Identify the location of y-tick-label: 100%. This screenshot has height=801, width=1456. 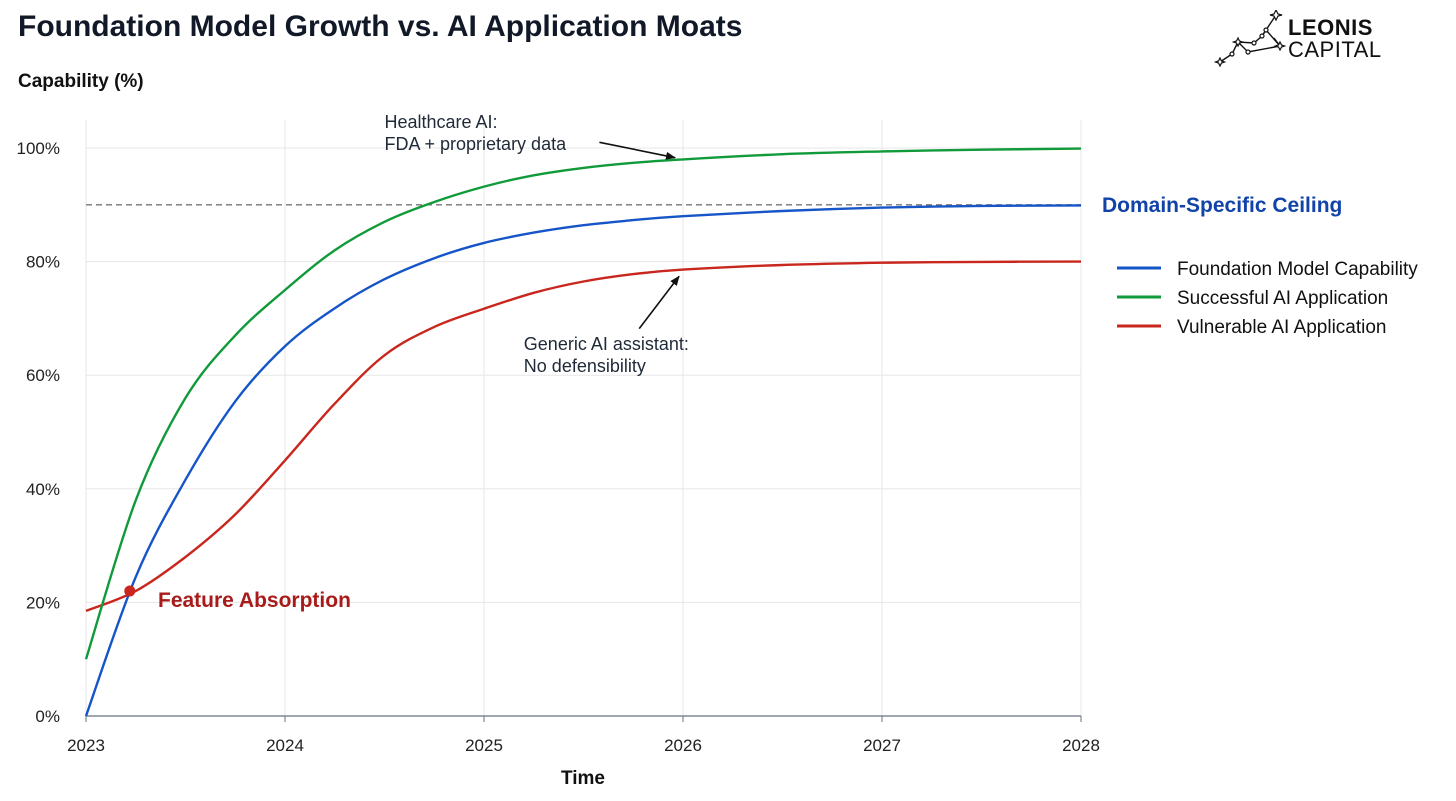
(38, 148).